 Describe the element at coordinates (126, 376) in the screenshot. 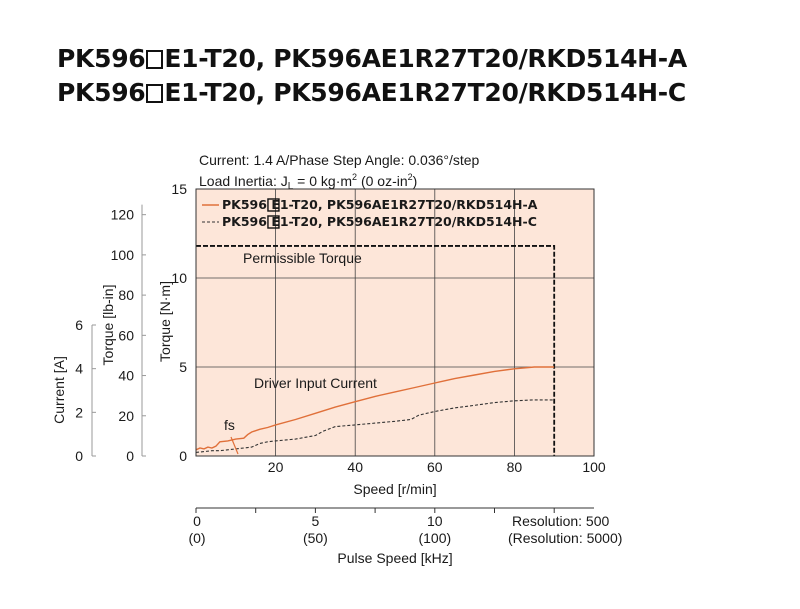

I see `y-tick-label-lbin: 40` at that location.